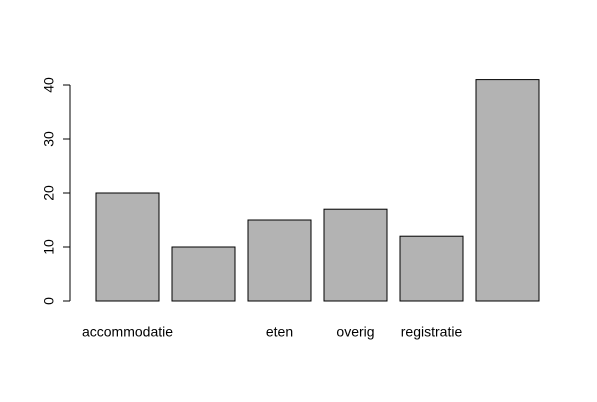  What do you see at coordinates (355, 332) in the screenshot?
I see `x-tick-label: overig` at bounding box center [355, 332].